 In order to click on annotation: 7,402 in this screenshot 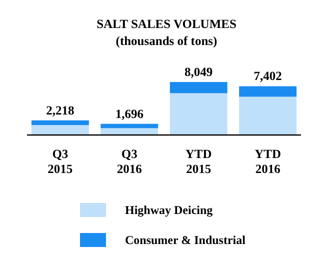, I will do `click(268, 76)`.